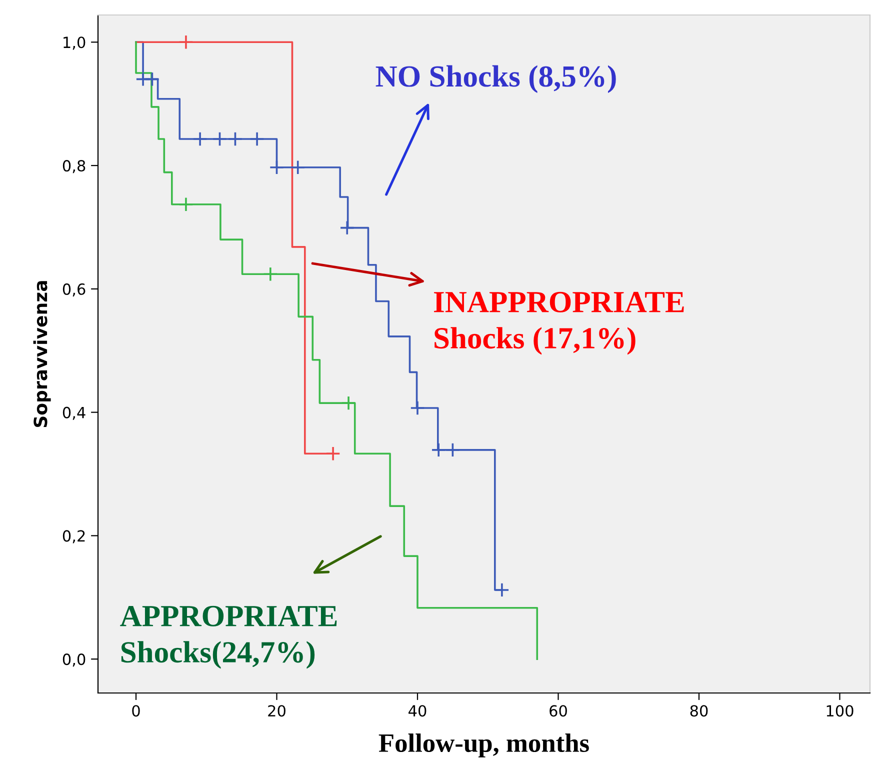 This screenshot has height=778, width=885. Describe the element at coordinates (42, 354) in the screenshot. I see `y-axis-title: Sopravvivenza` at that location.